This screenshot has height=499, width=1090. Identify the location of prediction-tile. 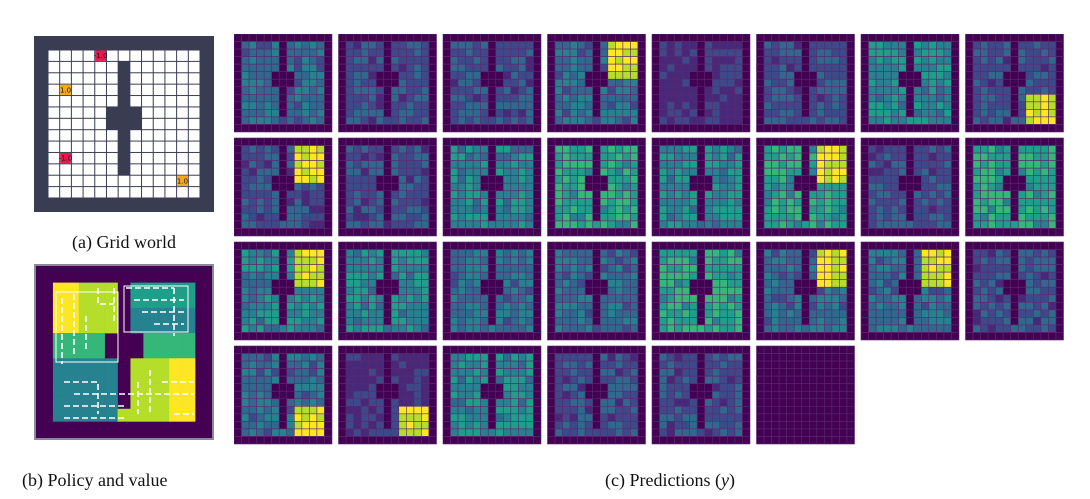
(910, 187).